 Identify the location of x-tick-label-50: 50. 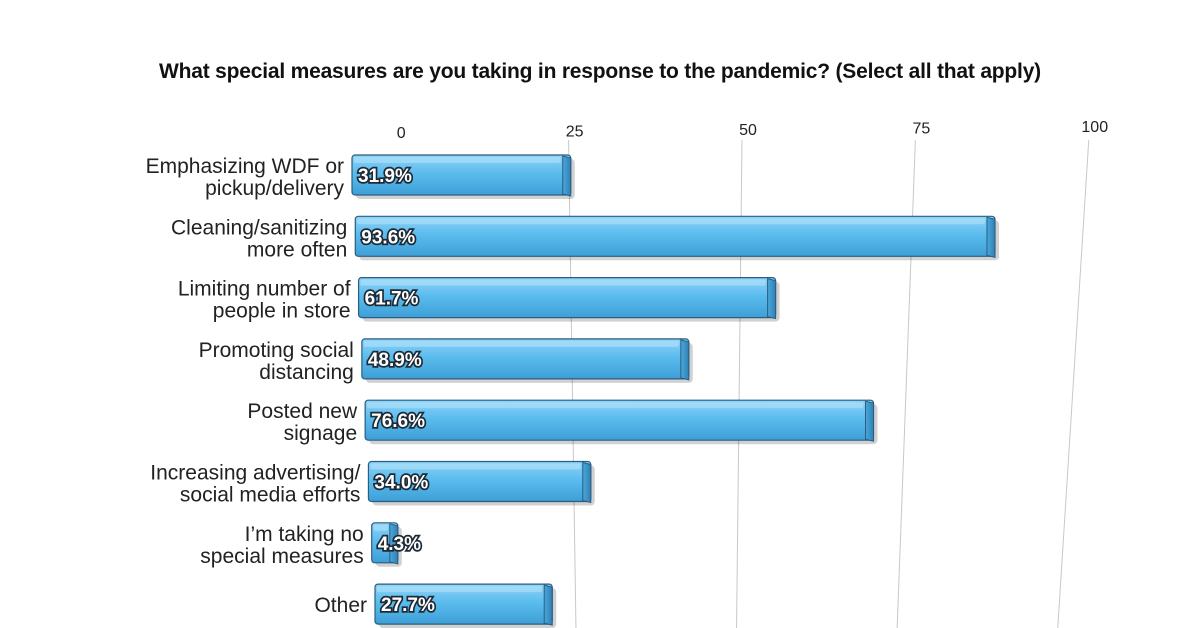
(748, 130).